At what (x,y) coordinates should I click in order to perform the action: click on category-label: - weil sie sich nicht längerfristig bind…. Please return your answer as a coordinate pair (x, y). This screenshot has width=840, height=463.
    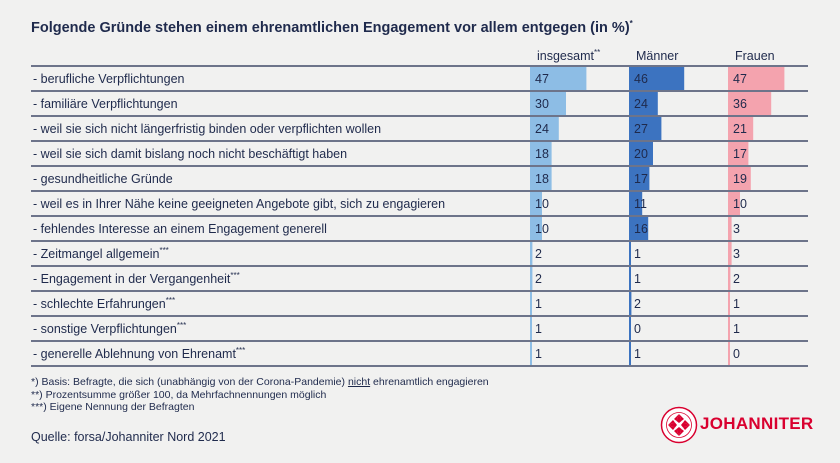
    Looking at the image, I should click on (207, 129).